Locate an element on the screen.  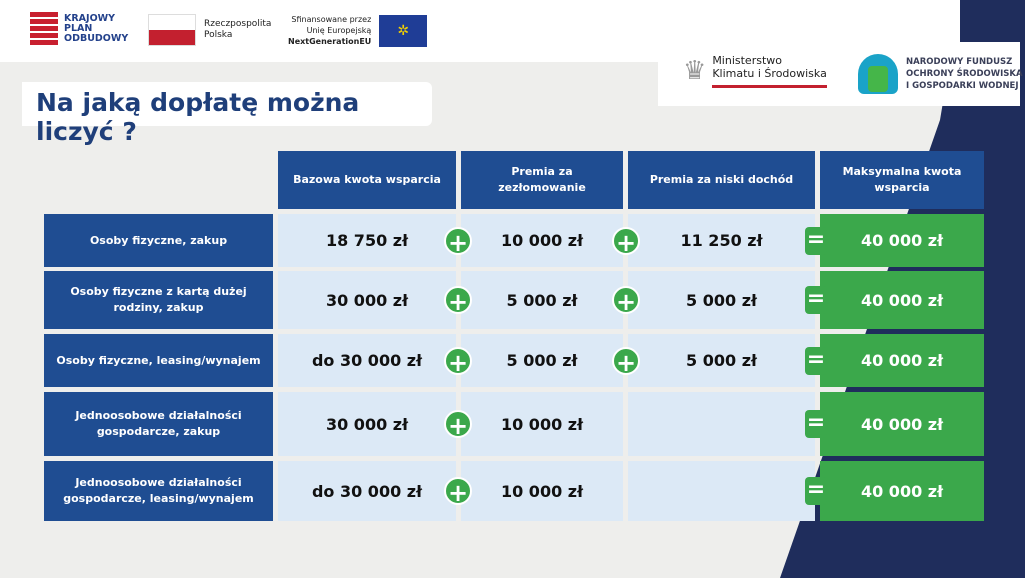
column-header: Bazowa kwota wsparcia is located at coordinates (367, 180).